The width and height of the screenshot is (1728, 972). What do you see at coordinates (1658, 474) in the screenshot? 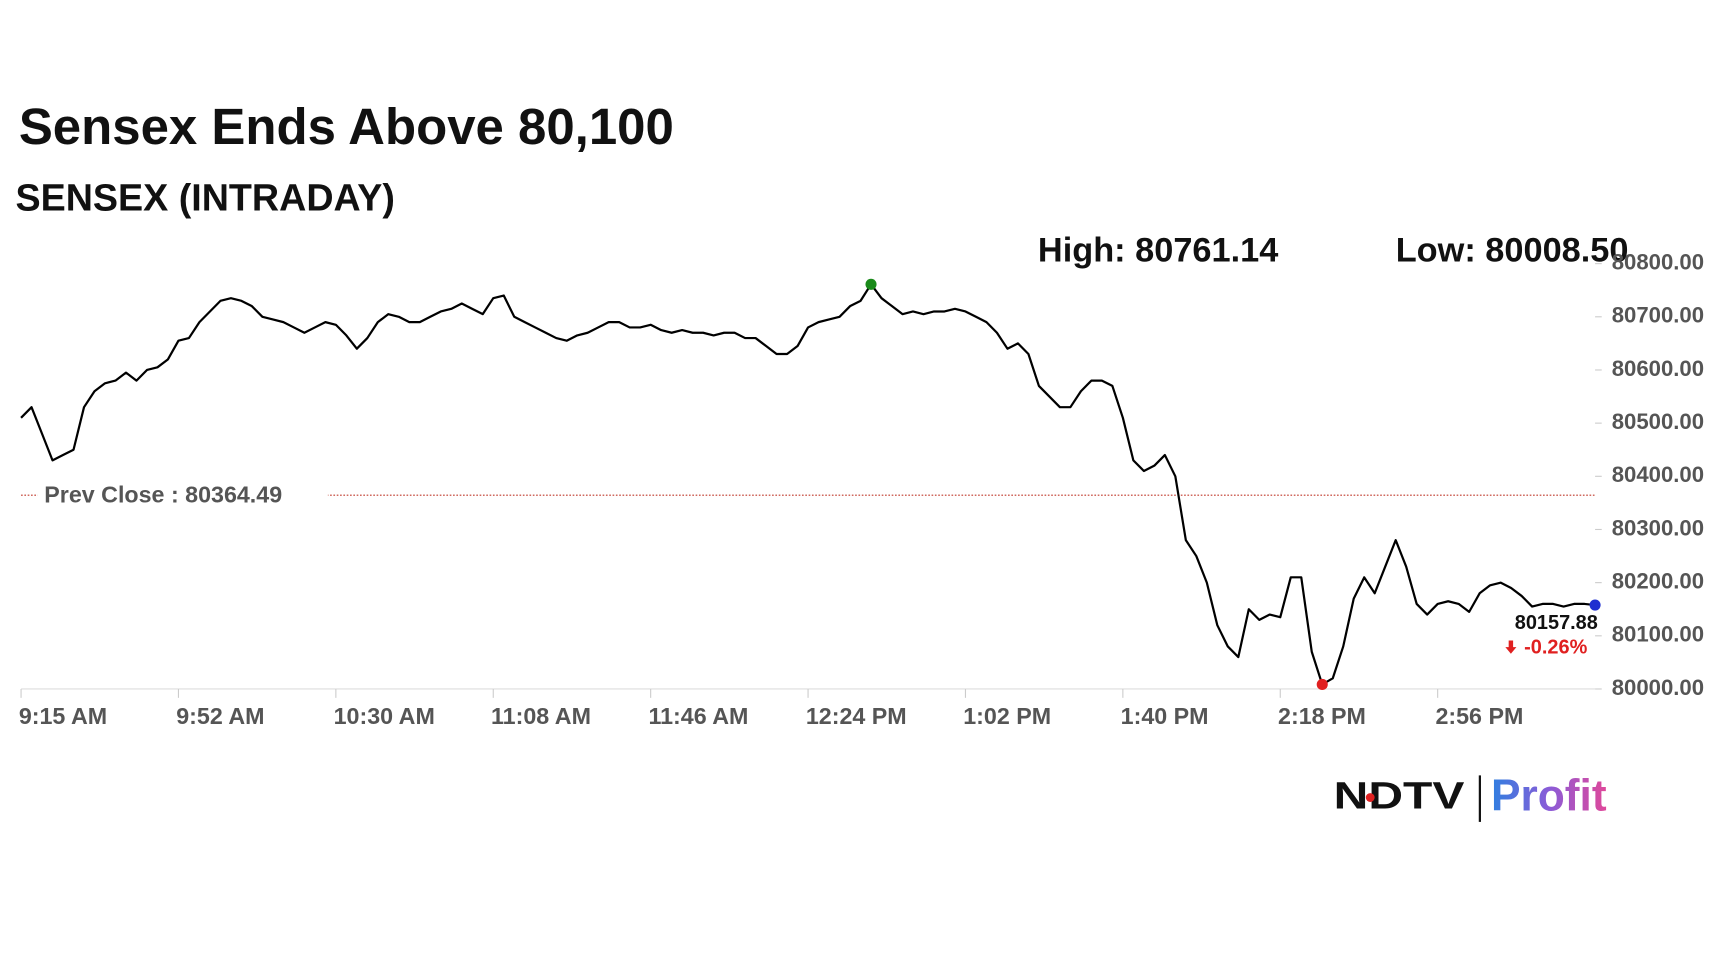
I see `y-tick-label: 80400.00` at bounding box center [1658, 474].